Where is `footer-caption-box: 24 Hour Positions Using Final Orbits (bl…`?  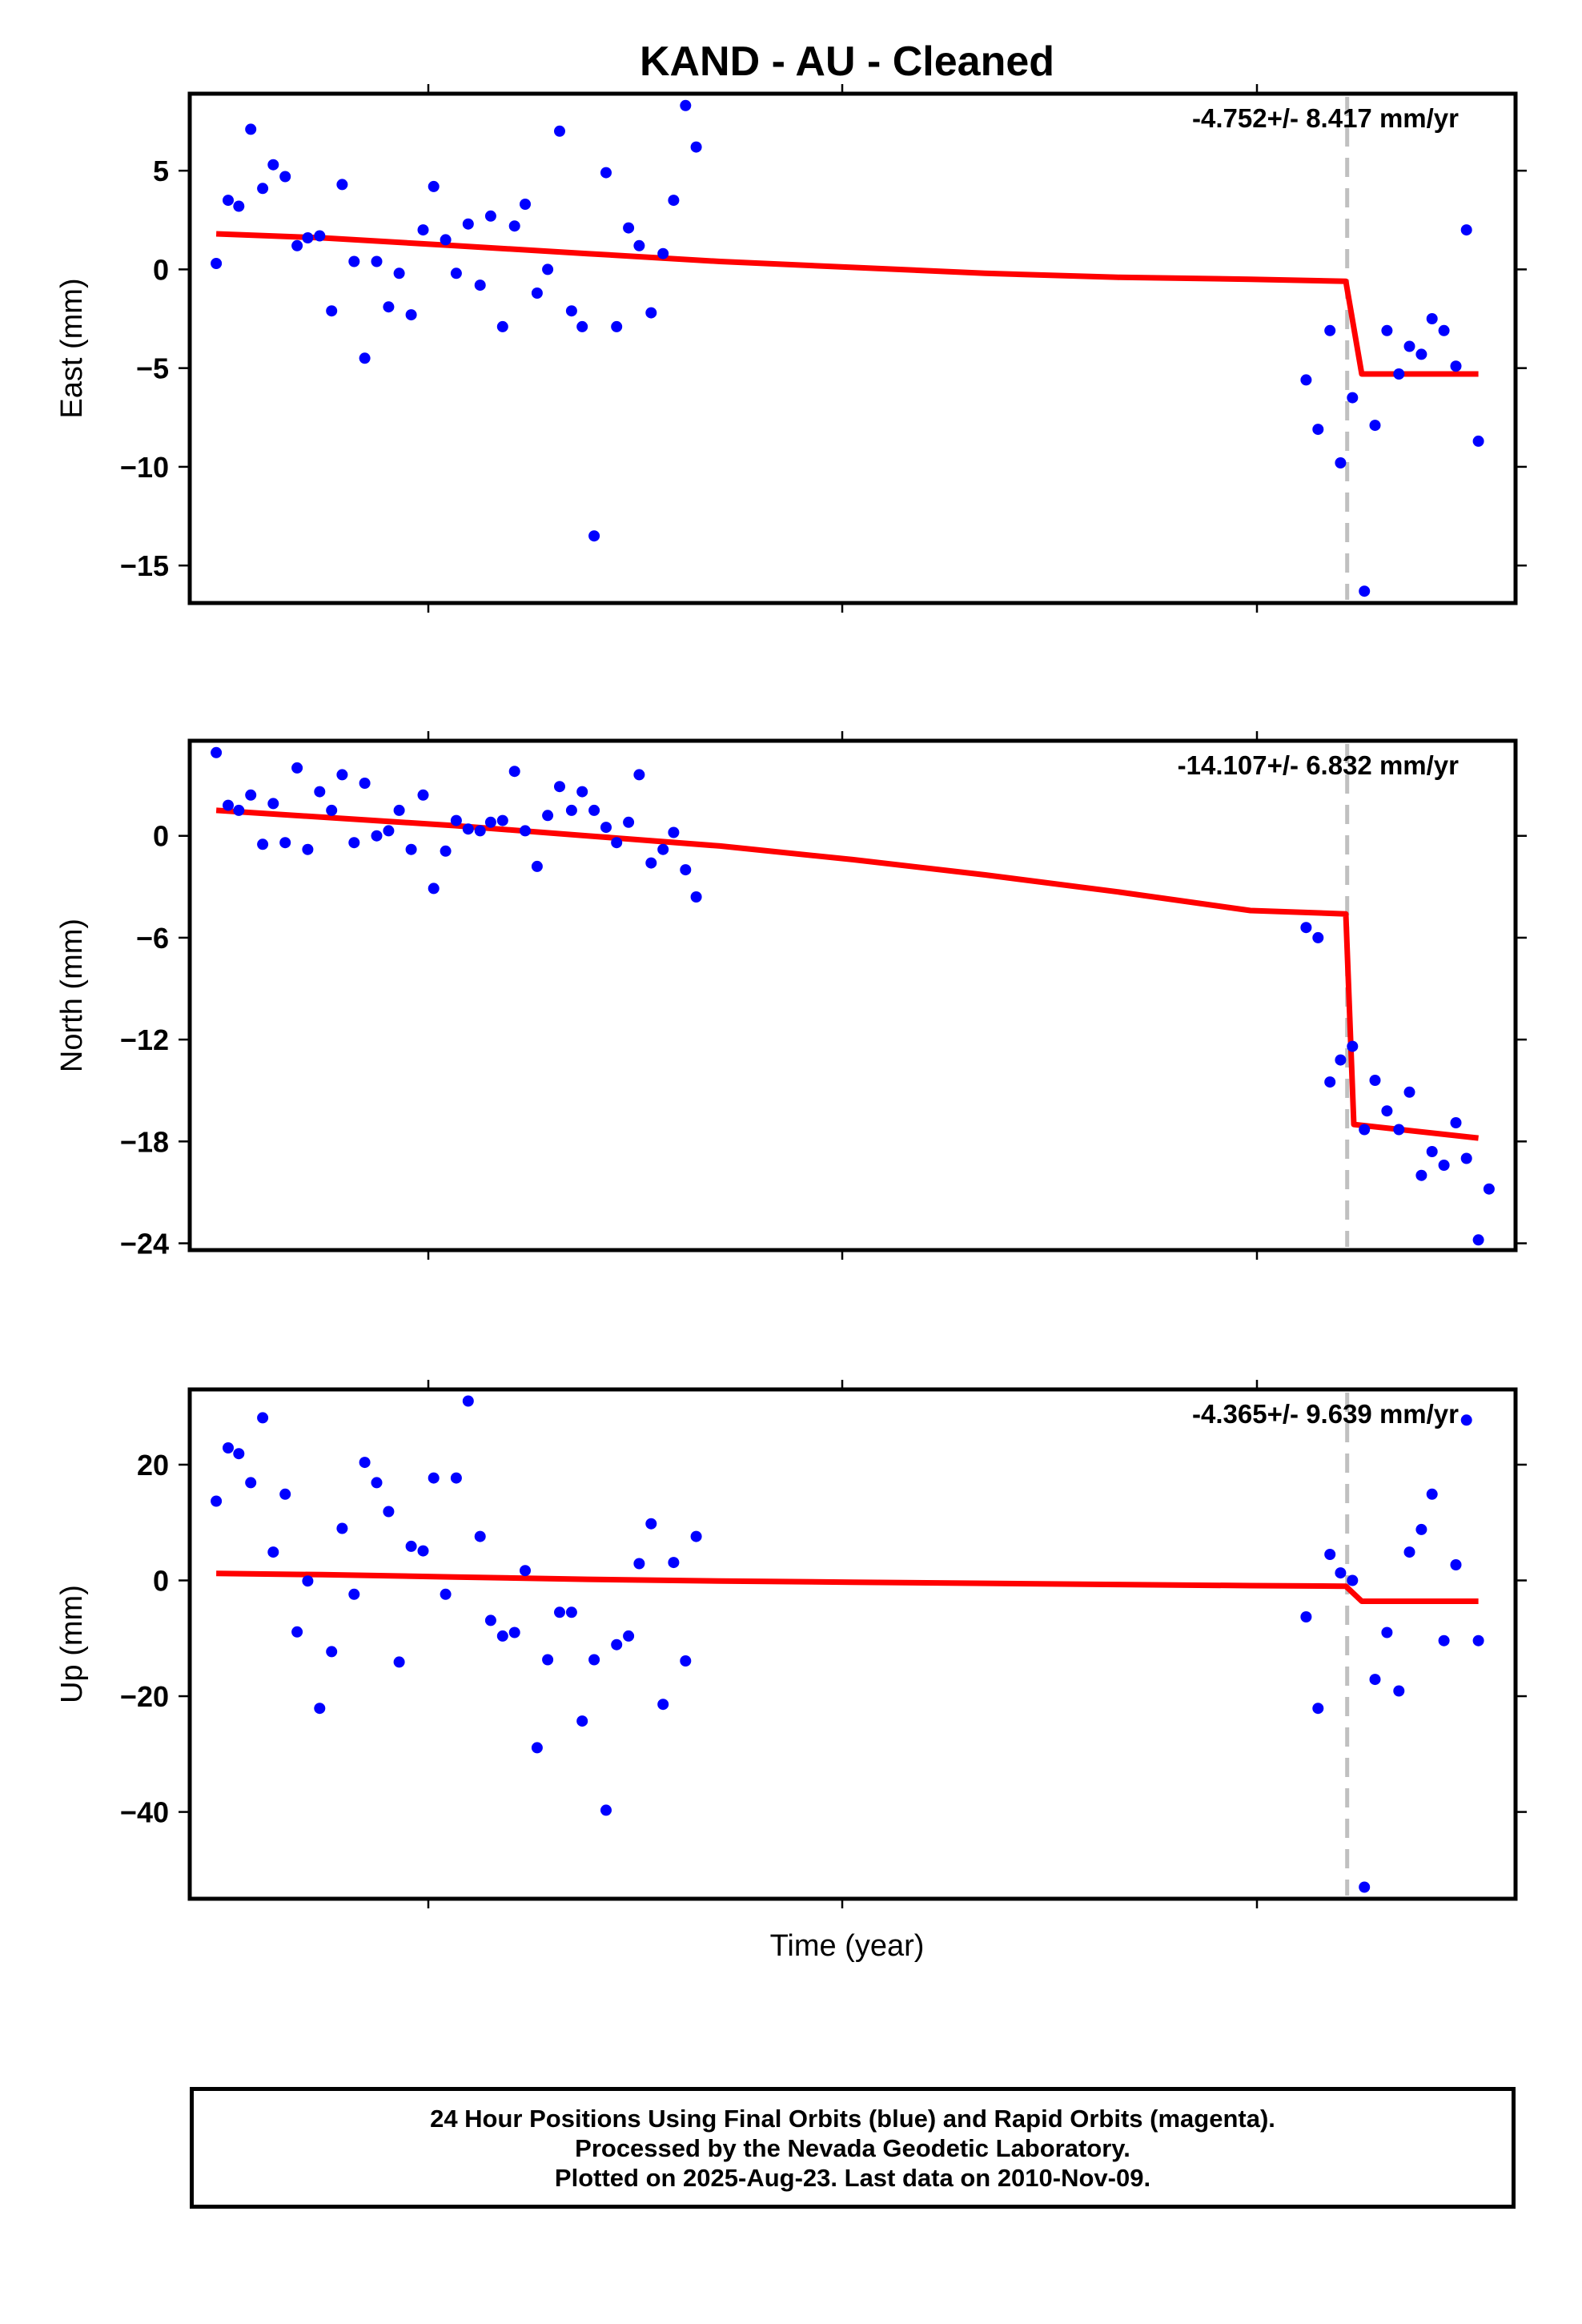 footer-caption-box: 24 Hour Positions Using Final Orbits (bl… is located at coordinates (853, 2148).